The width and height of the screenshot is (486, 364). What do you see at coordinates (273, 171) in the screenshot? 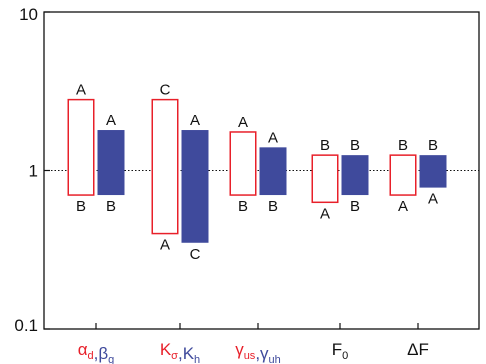
I see `bar-2-blue-filled` at bounding box center [273, 171].